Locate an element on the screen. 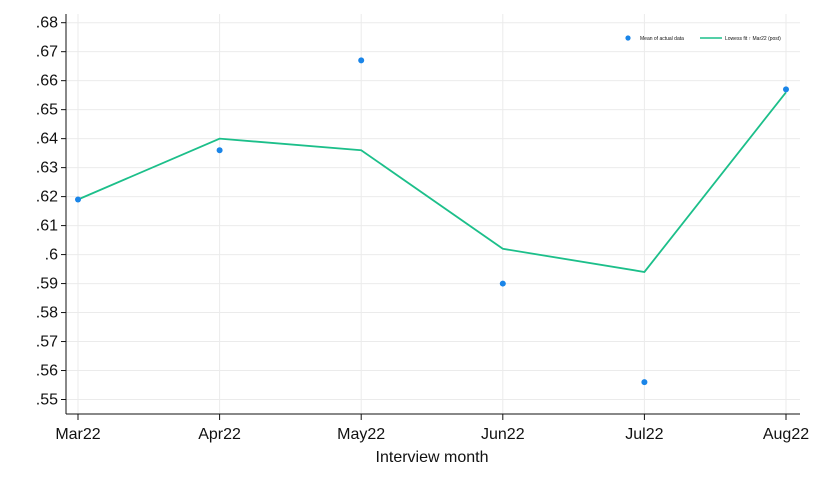 This screenshot has height=488, width=814. y-tick-label: .68 is located at coordinates (47, 23).